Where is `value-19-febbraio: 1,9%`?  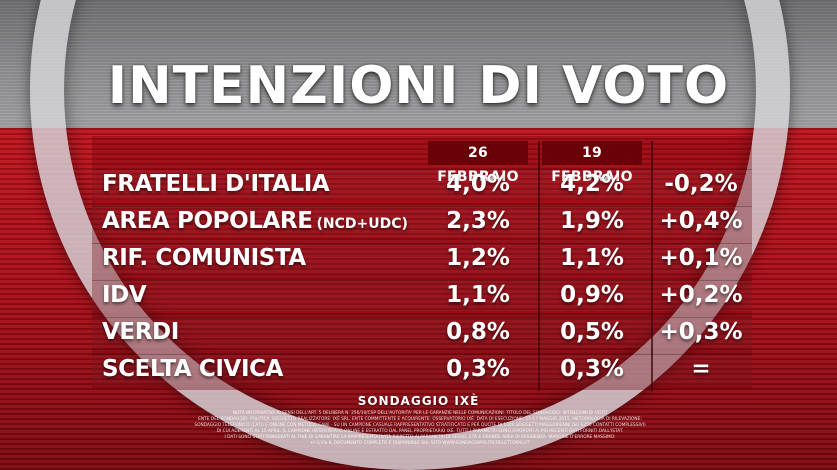 value-19-febbraio: 1,9% is located at coordinates (592, 221).